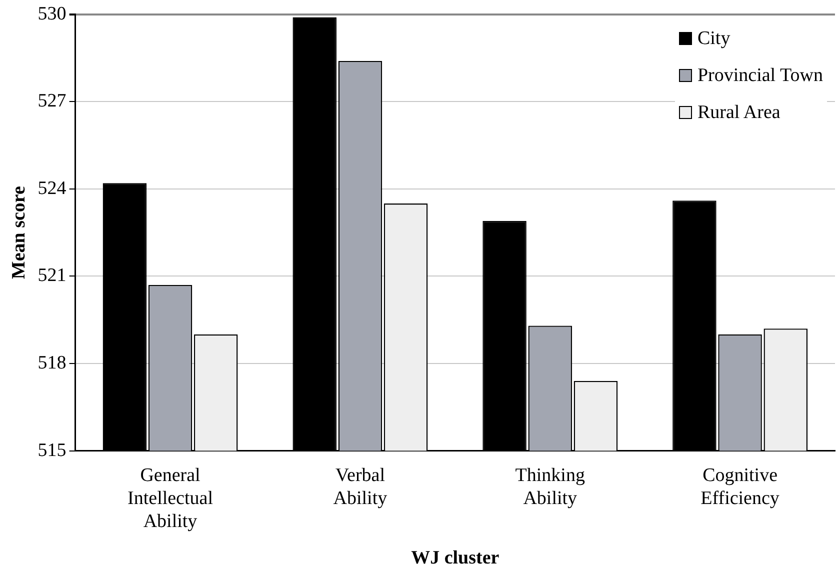 This screenshot has width=837, height=578. I want to click on y-tick-label: 530, so click(52, 13).